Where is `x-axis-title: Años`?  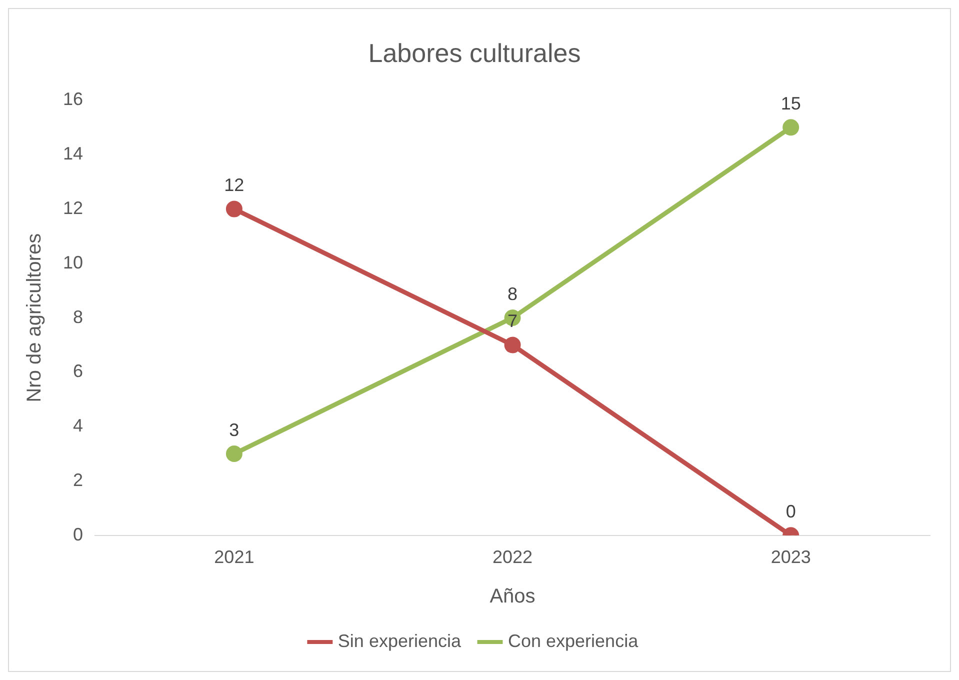 x-axis-title: Años is located at coordinates (513, 597).